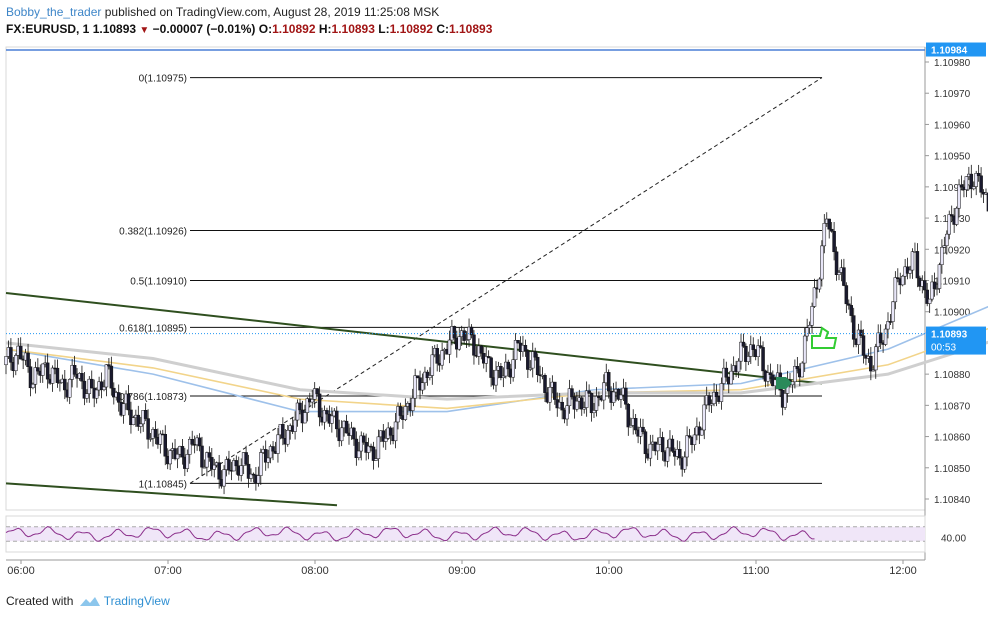  I want to click on fib-level-label: 0.618(1.10895), so click(153, 328).